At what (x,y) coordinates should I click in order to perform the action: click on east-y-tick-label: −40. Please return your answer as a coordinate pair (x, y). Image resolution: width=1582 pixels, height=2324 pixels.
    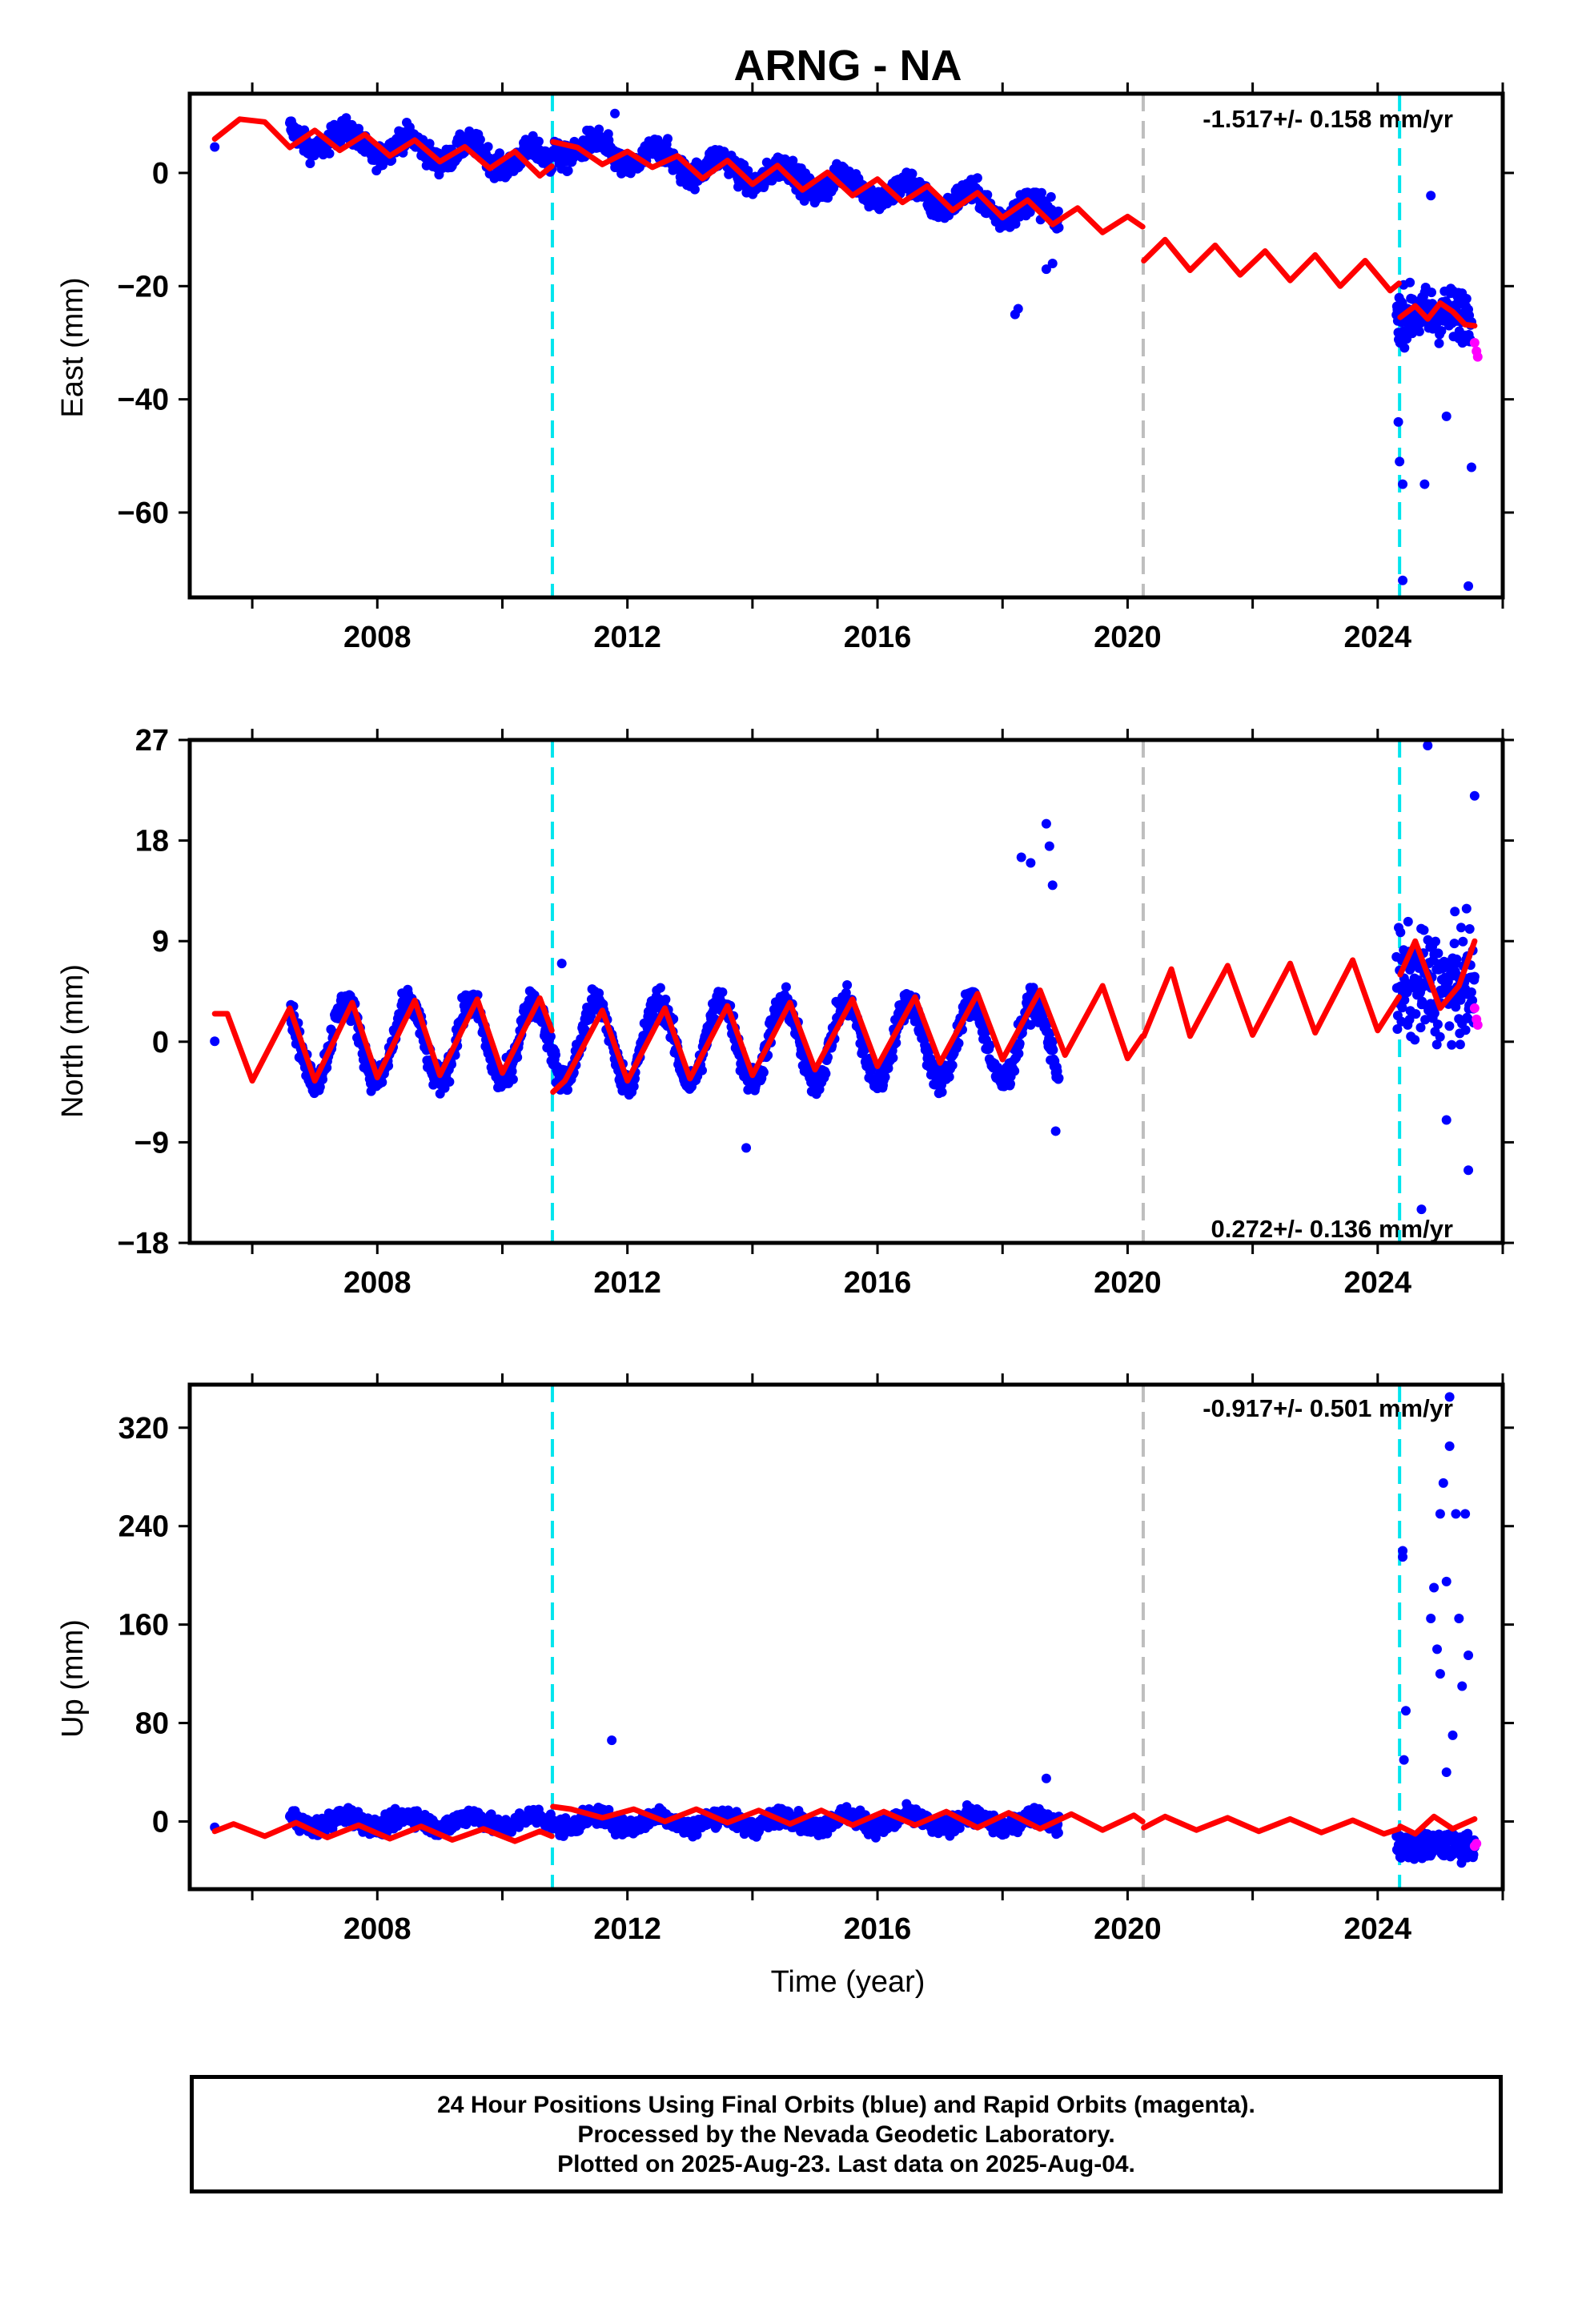
    Looking at the image, I should click on (144, 400).